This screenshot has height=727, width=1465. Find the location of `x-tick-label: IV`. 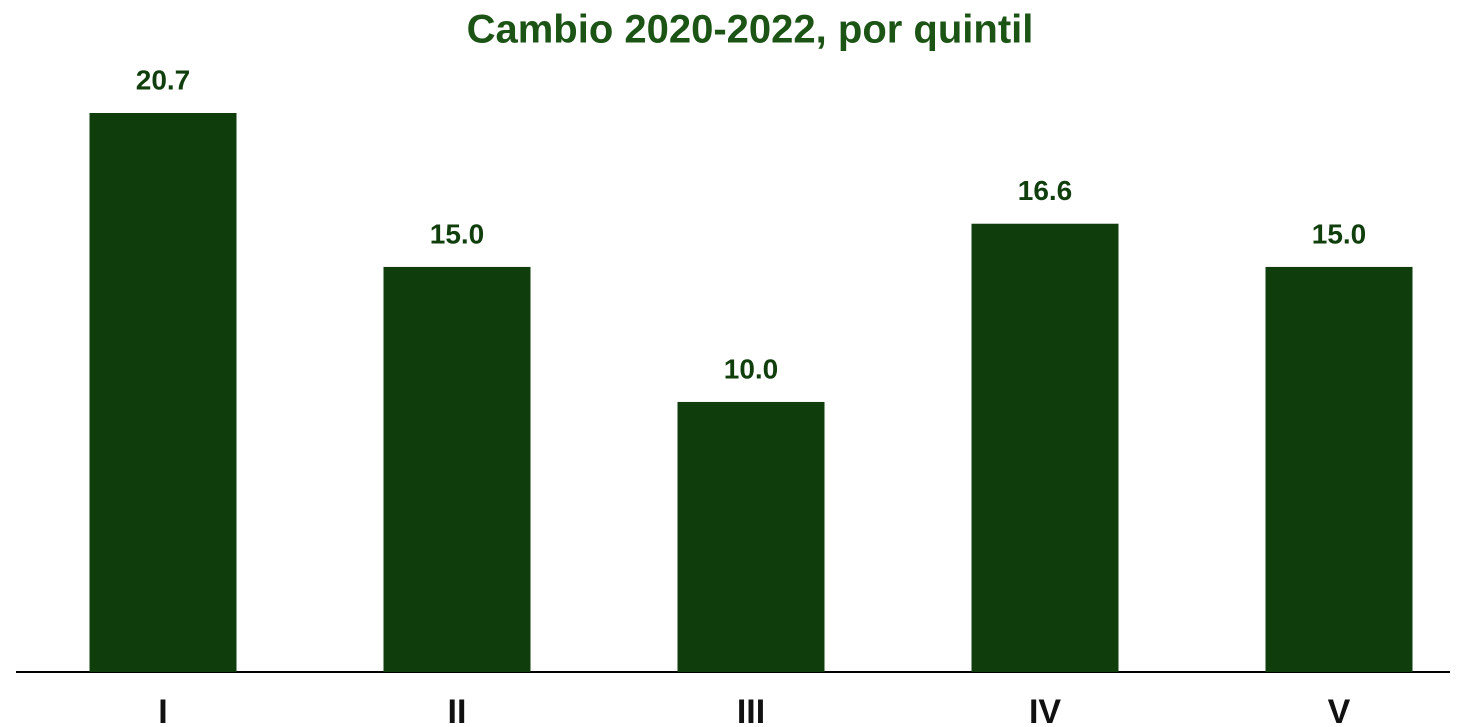

x-tick-label: IV is located at coordinates (1045, 710).